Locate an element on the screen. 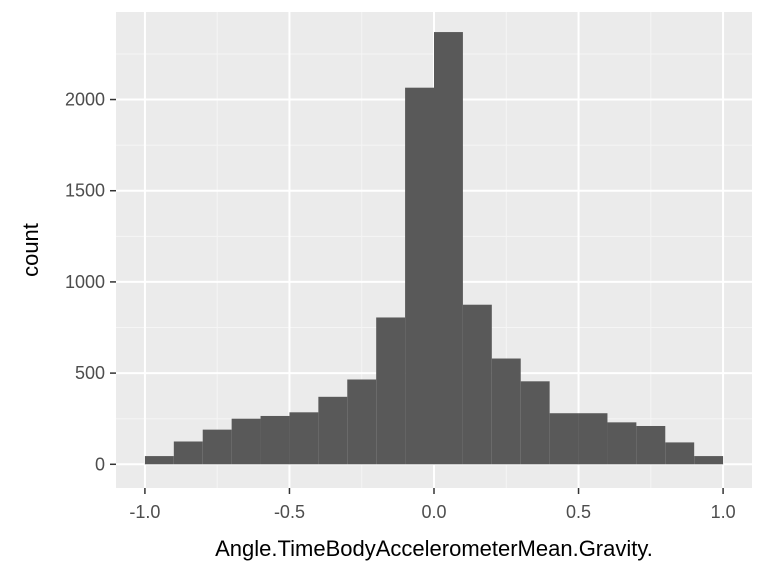 The height and width of the screenshot is (581, 768). x-tick-label: 0.0 is located at coordinates (433, 512).